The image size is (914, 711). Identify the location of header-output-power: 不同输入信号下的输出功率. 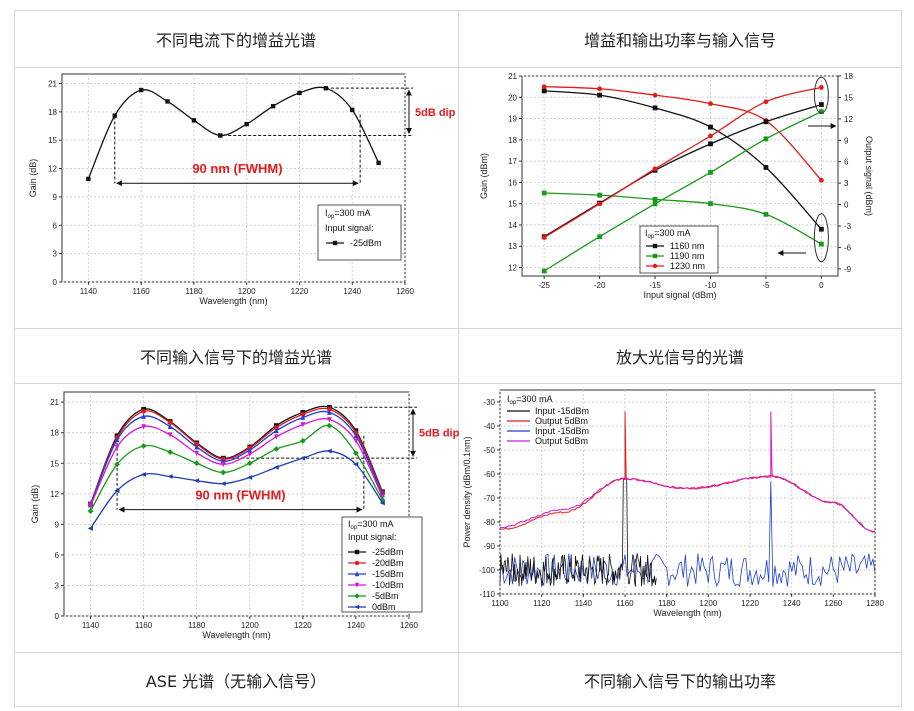
(679, 681).